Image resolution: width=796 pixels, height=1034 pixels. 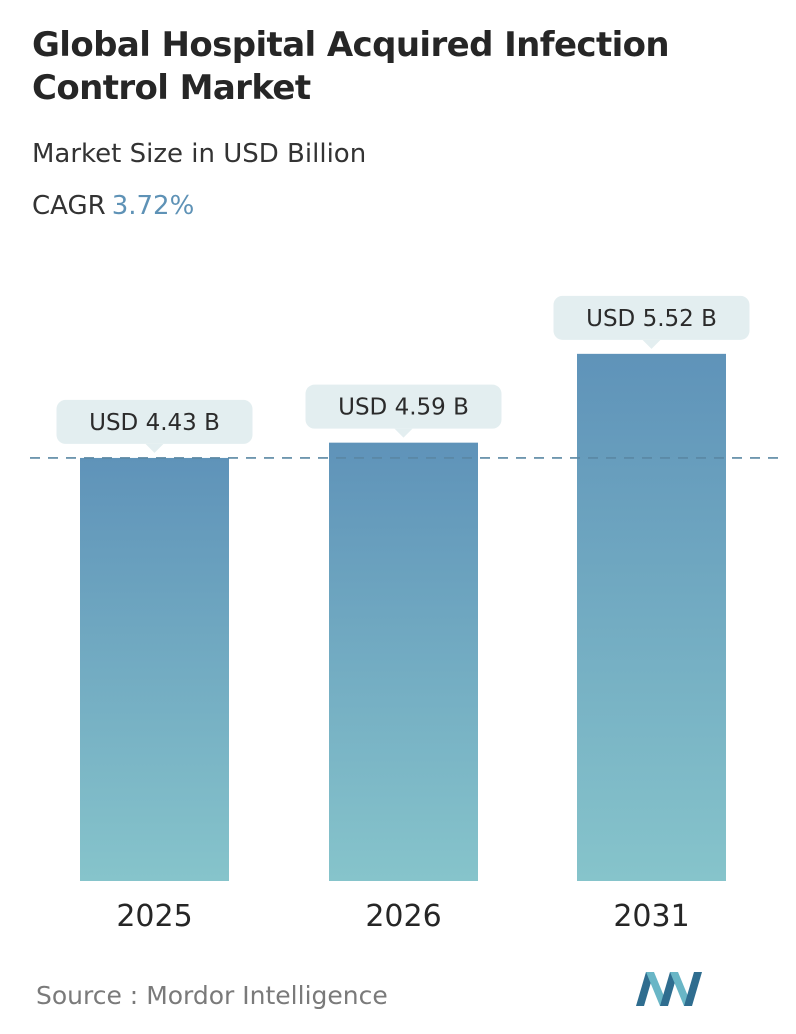 I want to click on cagr-value: 3.72%, so click(x=153, y=206).